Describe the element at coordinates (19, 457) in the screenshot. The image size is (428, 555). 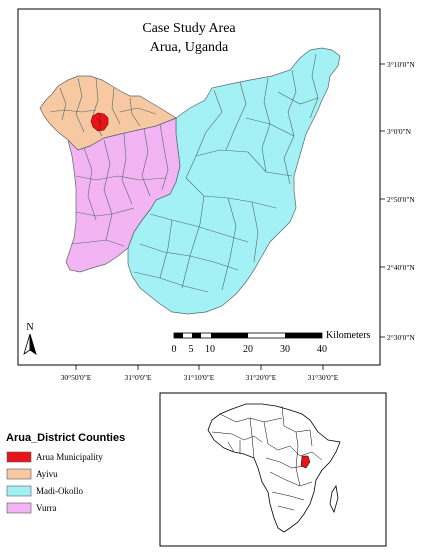
I see `legend-swatch-arua-municipality` at that location.